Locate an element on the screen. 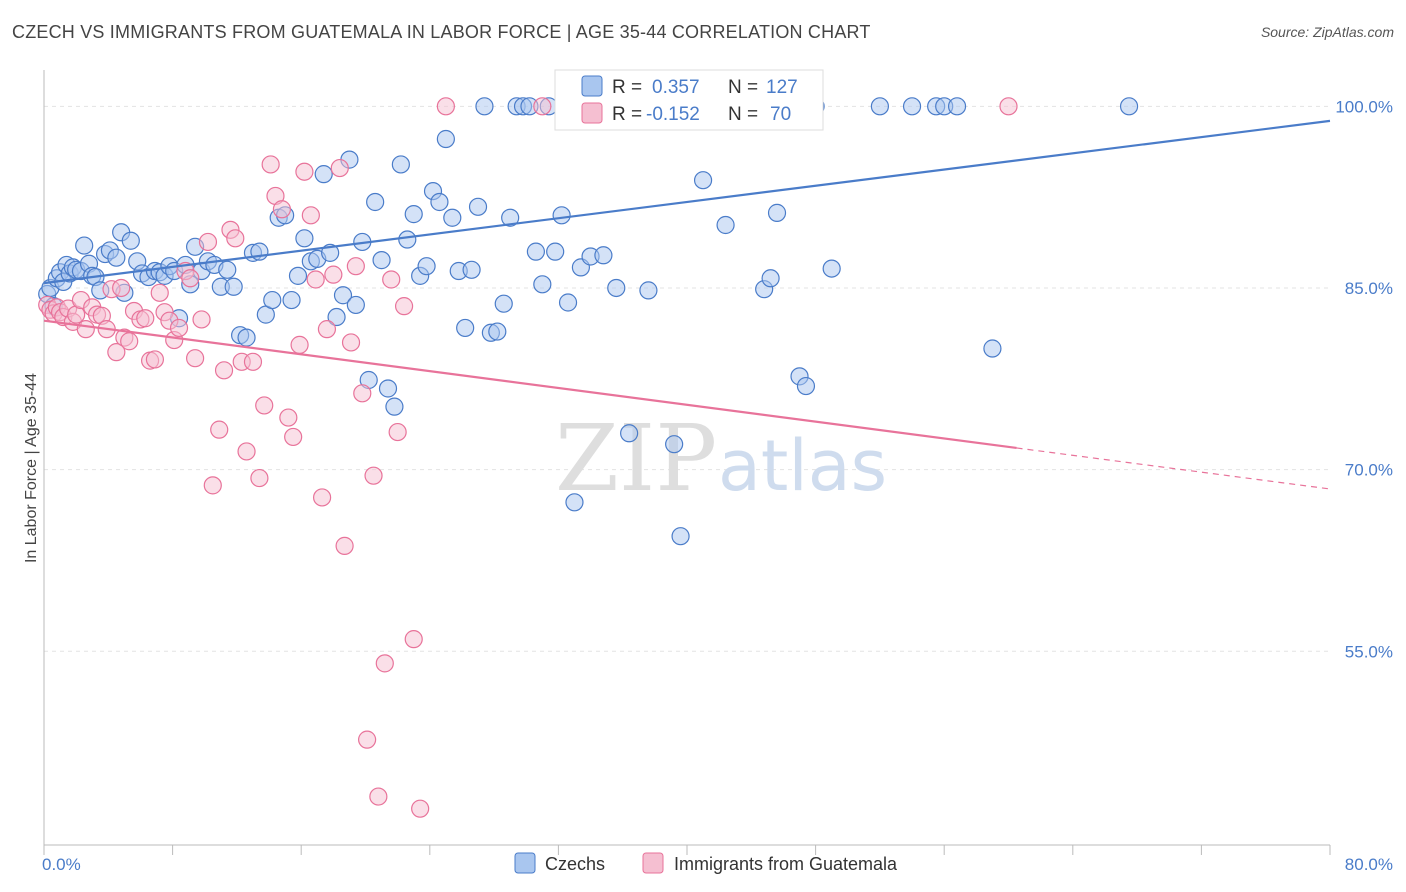 The image size is (1406, 892). x-tick-label-1: 80.0% is located at coordinates (1369, 864).